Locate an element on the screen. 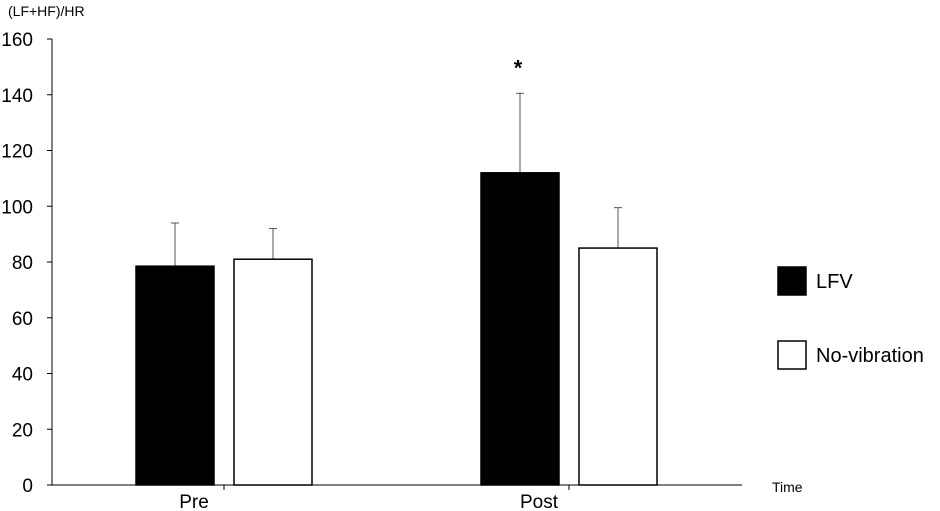 This screenshot has width=940, height=511. x-tick-label: Post is located at coordinates (539, 501).